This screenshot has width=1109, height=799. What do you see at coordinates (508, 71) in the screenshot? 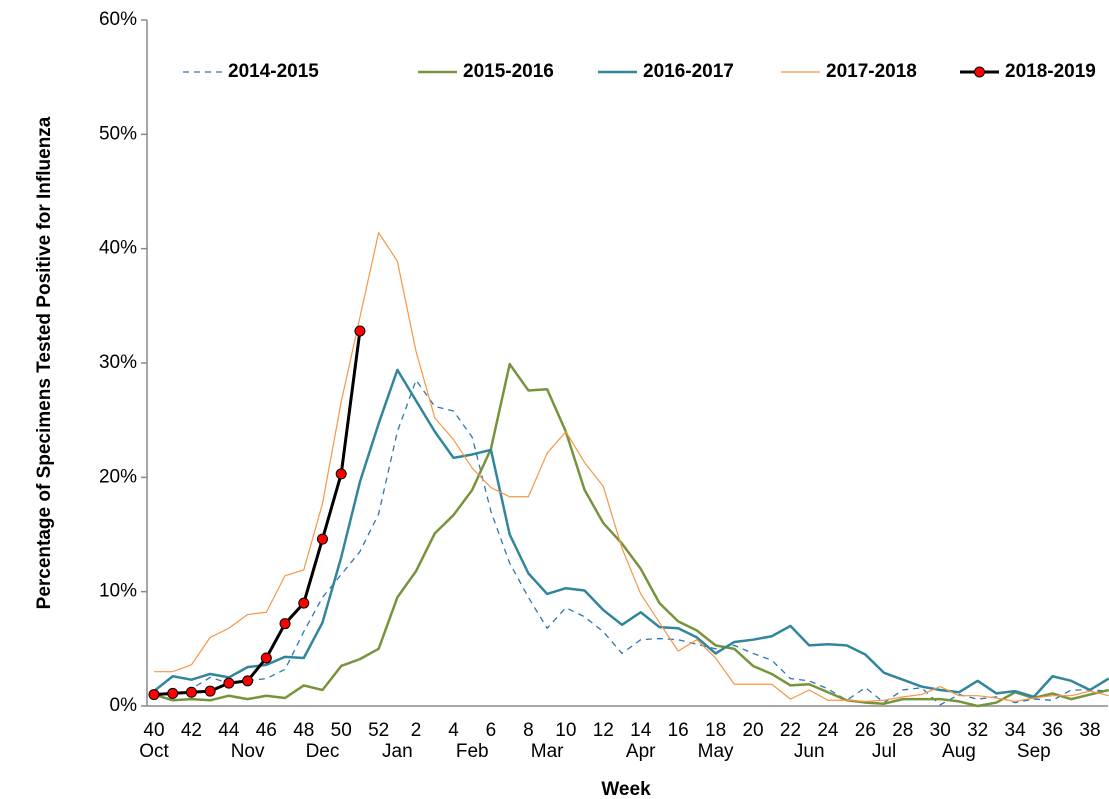
I see `legend-label: 2015-2016` at bounding box center [508, 71].